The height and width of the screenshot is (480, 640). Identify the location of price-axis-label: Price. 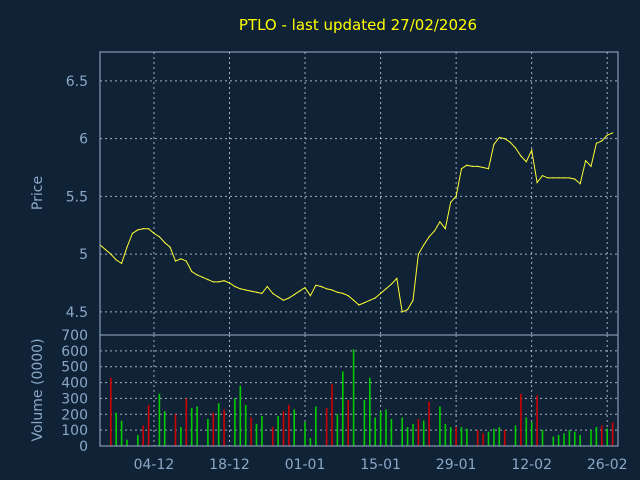
(38, 193).